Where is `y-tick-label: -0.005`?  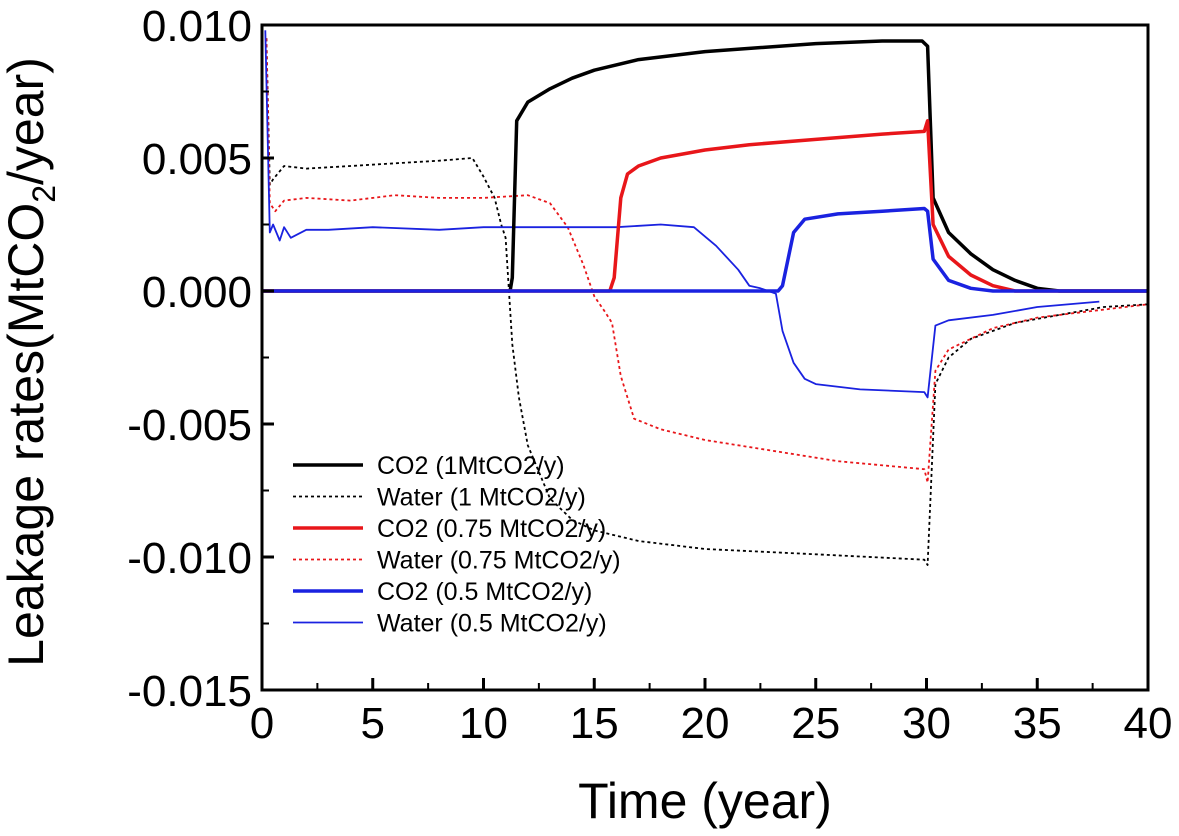
y-tick-label: -0.005 is located at coordinates (189, 425).